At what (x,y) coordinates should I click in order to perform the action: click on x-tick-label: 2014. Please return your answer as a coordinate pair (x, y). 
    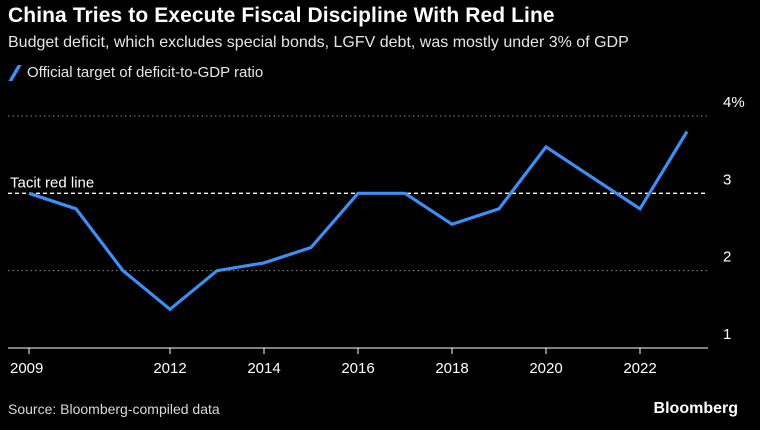
    Looking at the image, I should click on (263, 368).